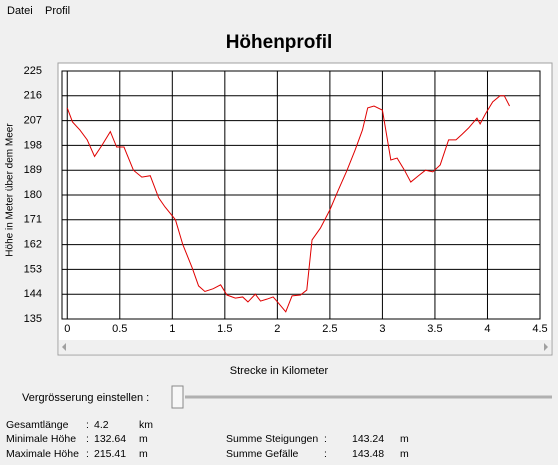  I want to click on y-tick-label: 207, so click(33, 121).